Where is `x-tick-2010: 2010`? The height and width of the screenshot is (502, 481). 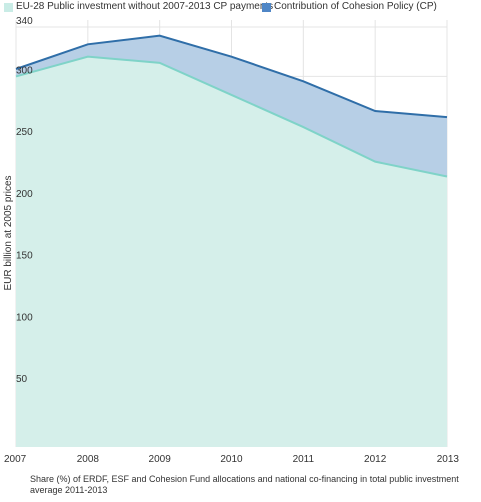
x-tick-2010: 2010 is located at coordinates (231, 459).